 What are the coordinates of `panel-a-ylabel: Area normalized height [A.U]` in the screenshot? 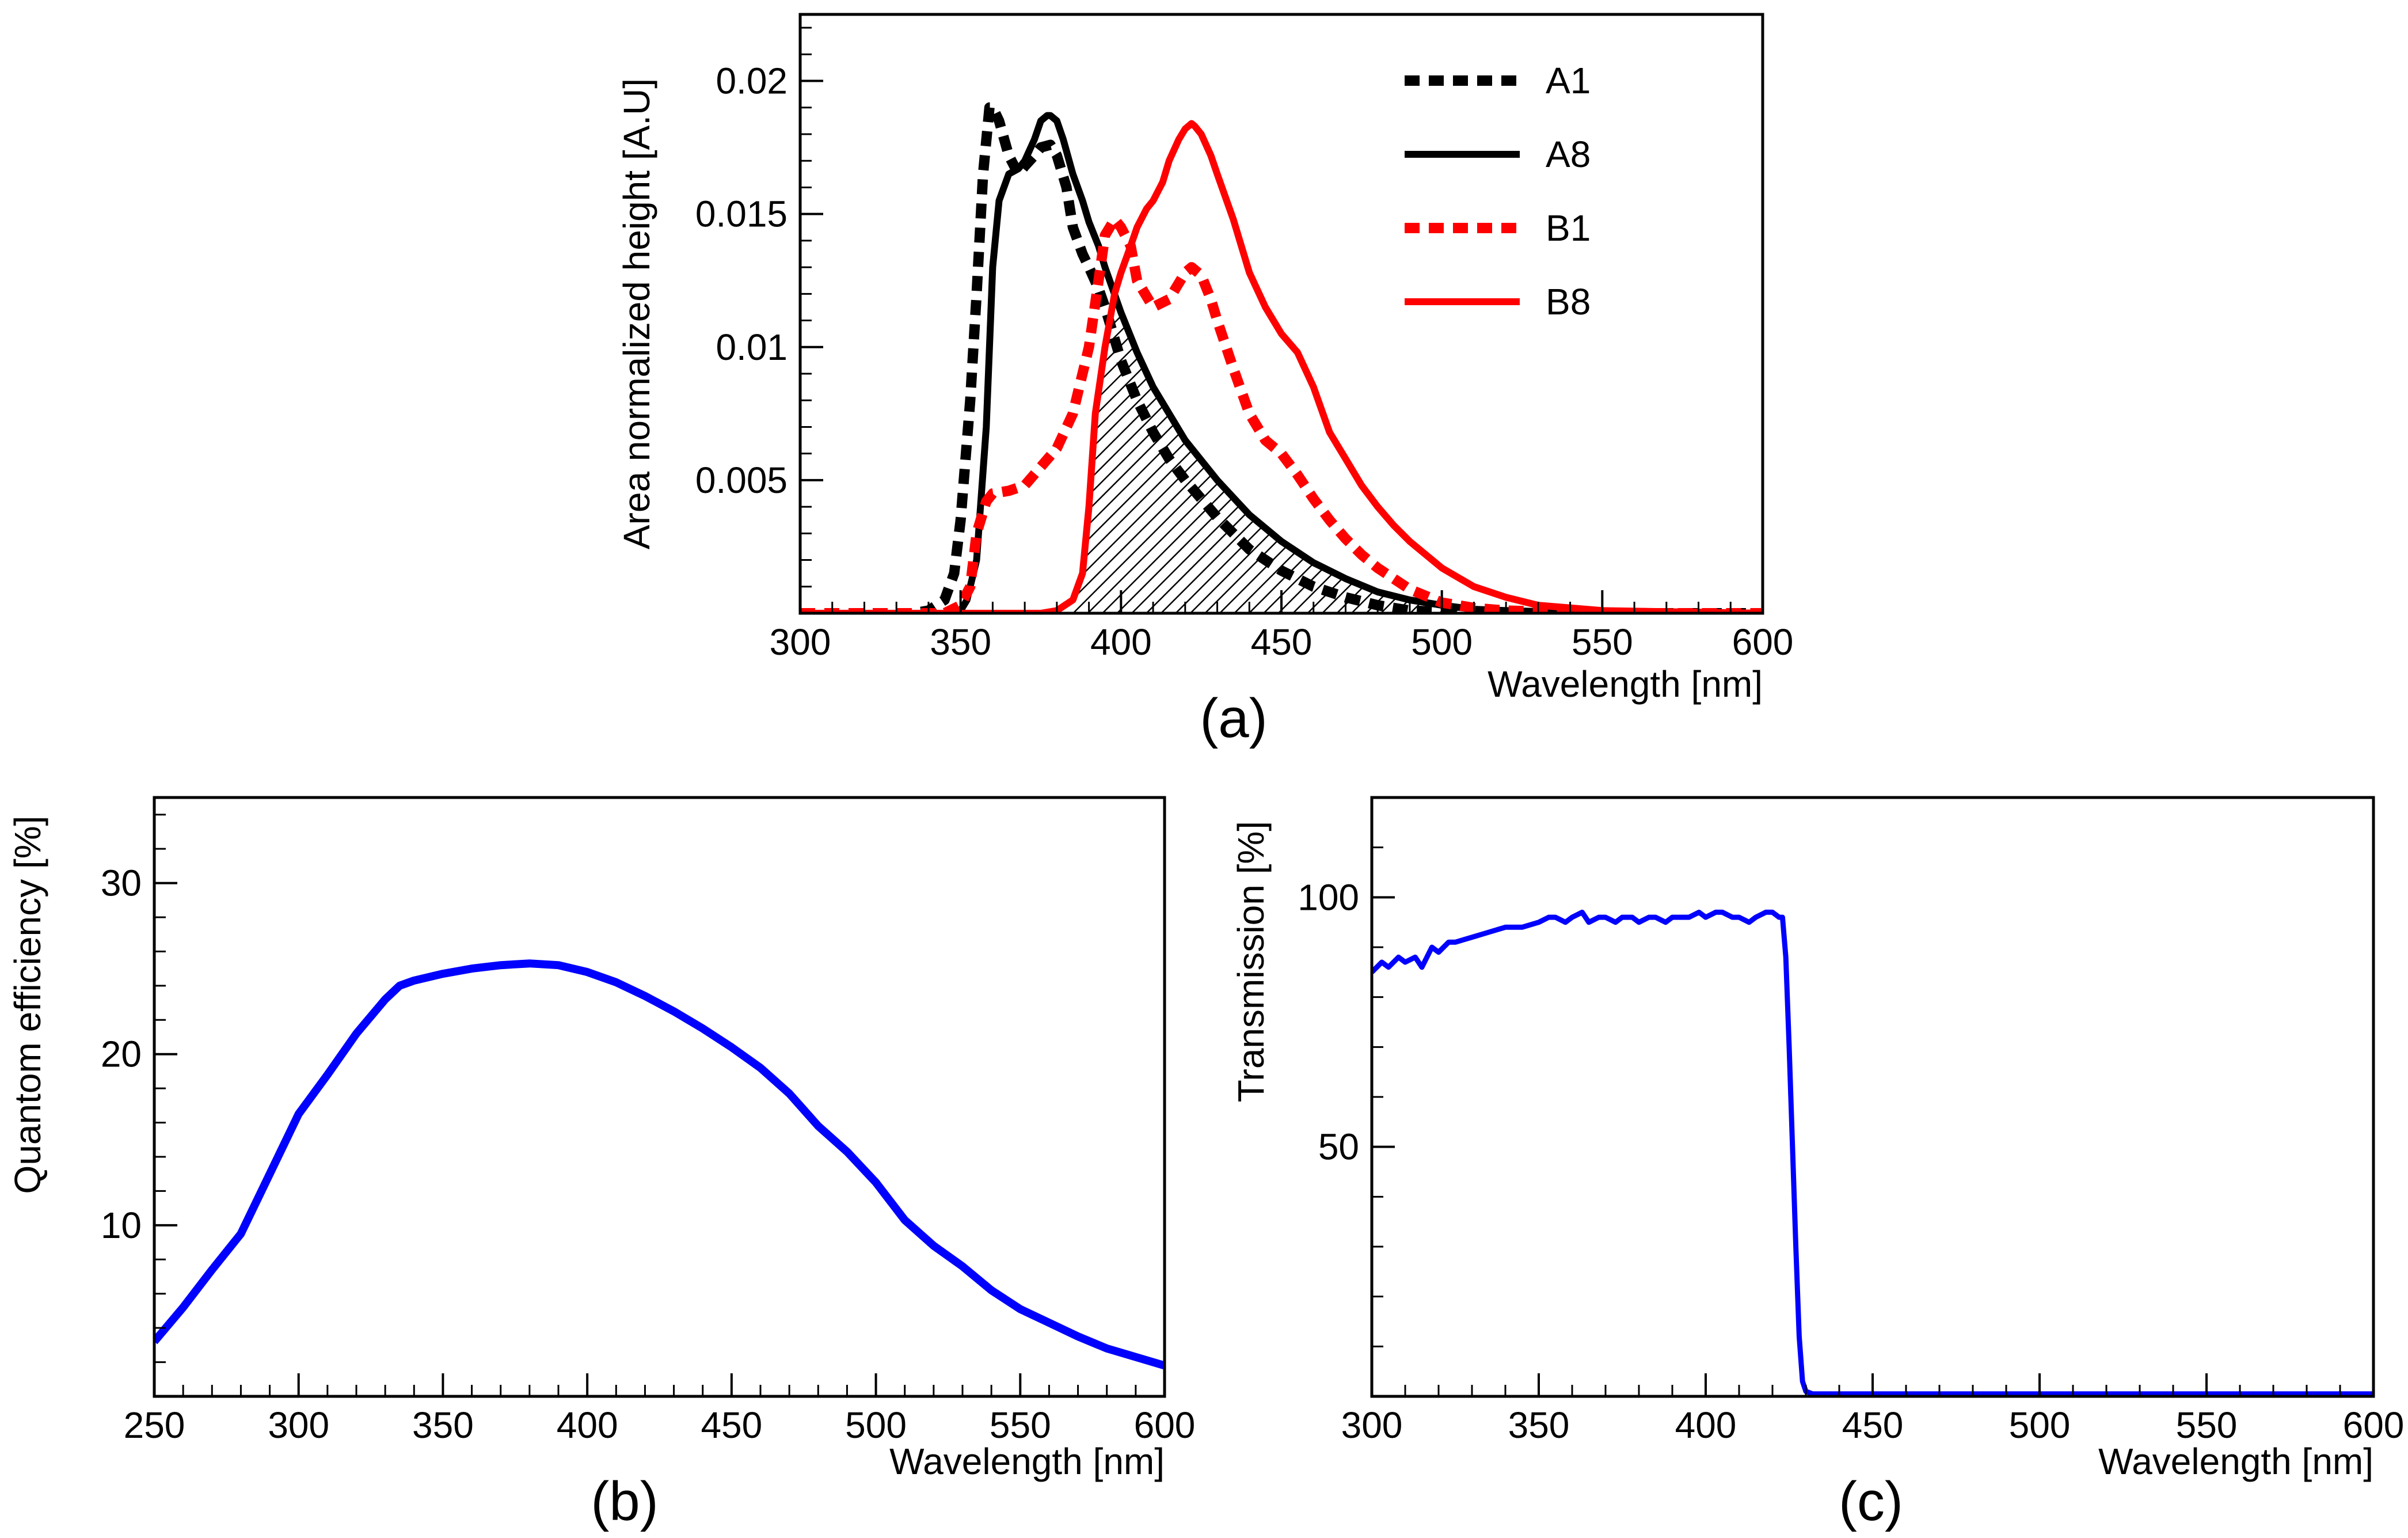 It's located at (636, 313).